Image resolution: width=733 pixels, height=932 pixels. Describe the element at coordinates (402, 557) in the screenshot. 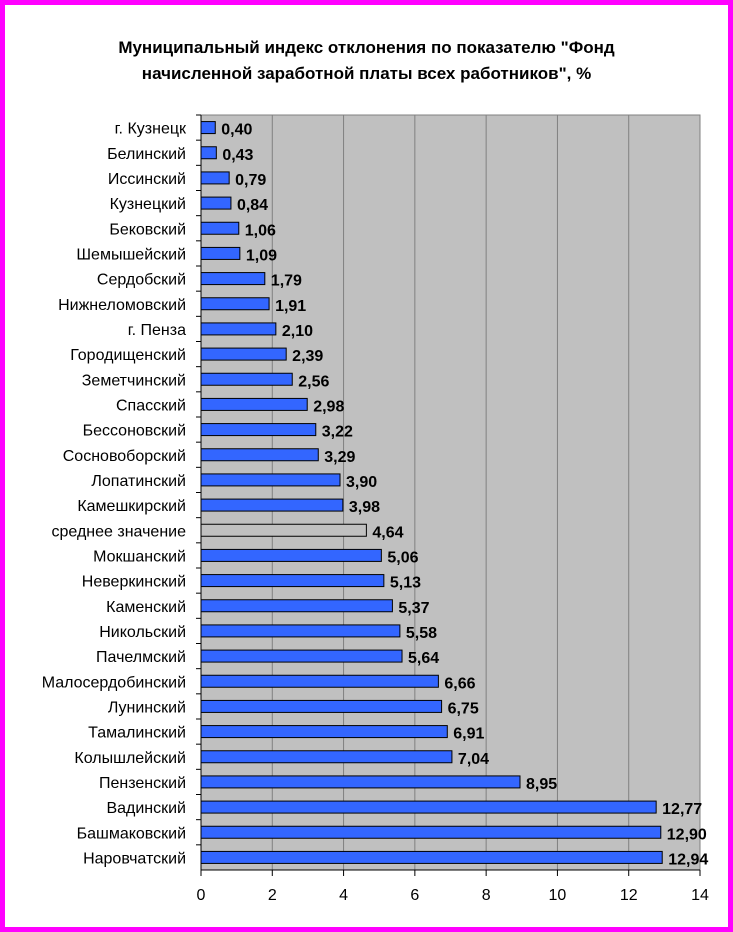

I see `data-label: 5,06` at that location.